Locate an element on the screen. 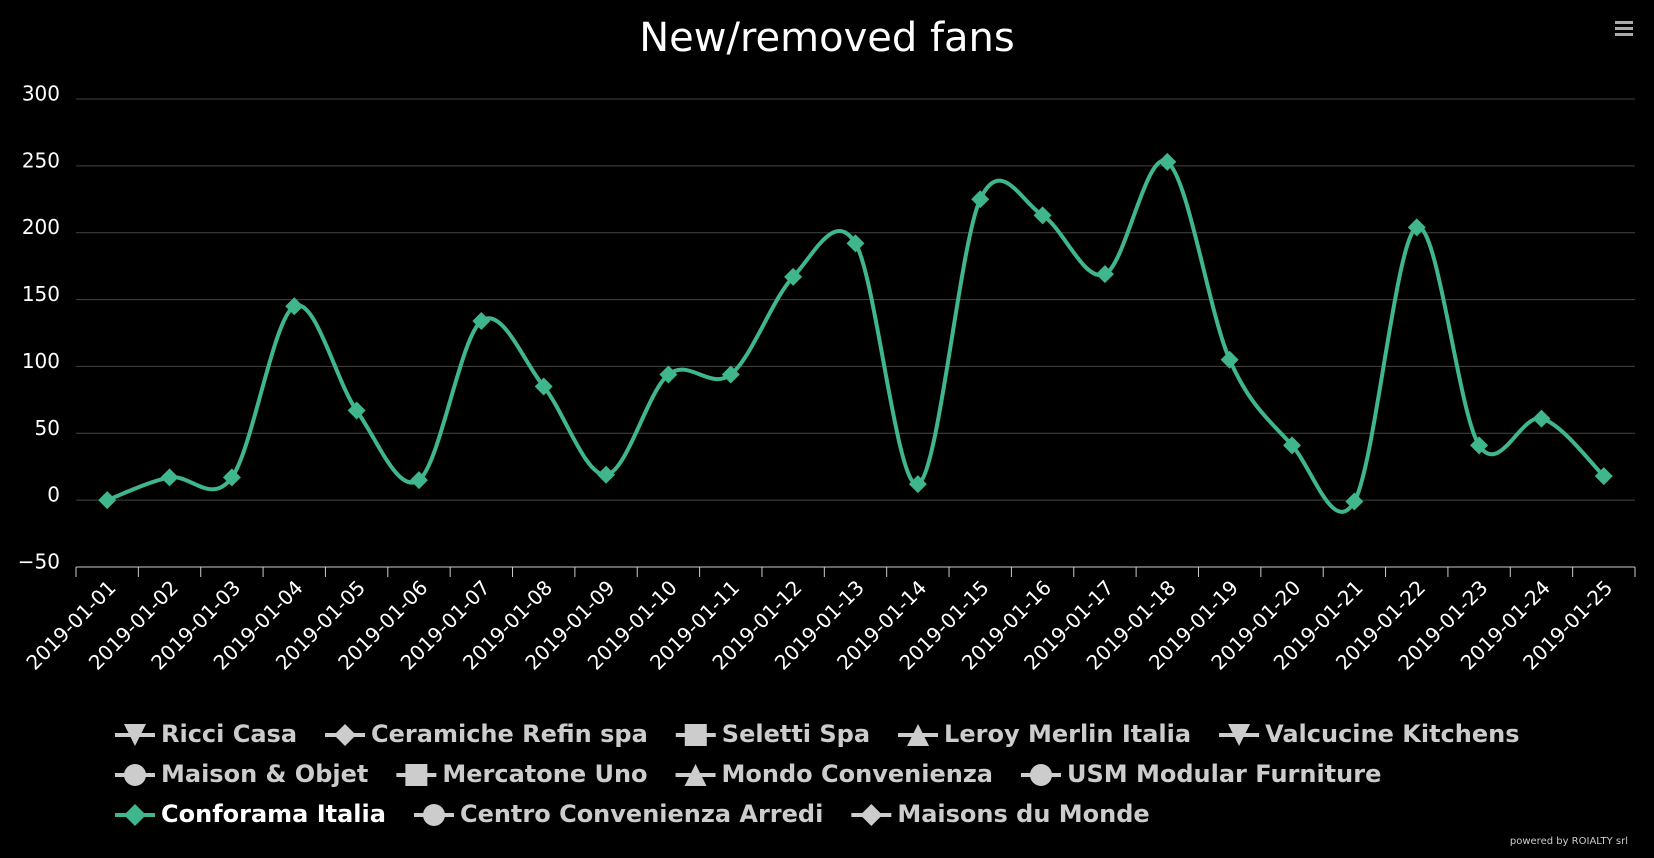 This screenshot has height=858, width=1654. legend-item: Conforama Italia is located at coordinates (250, 814).